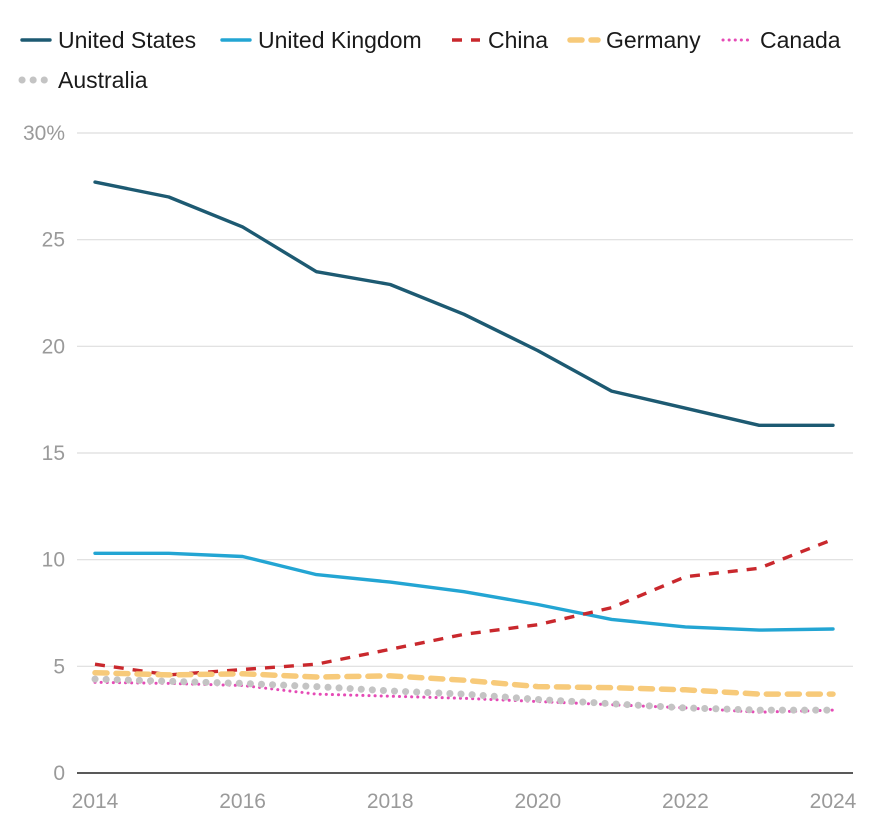  Describe the element at coordinates (518, 40) in the screenshot. I see `legend-label: China` at that location.